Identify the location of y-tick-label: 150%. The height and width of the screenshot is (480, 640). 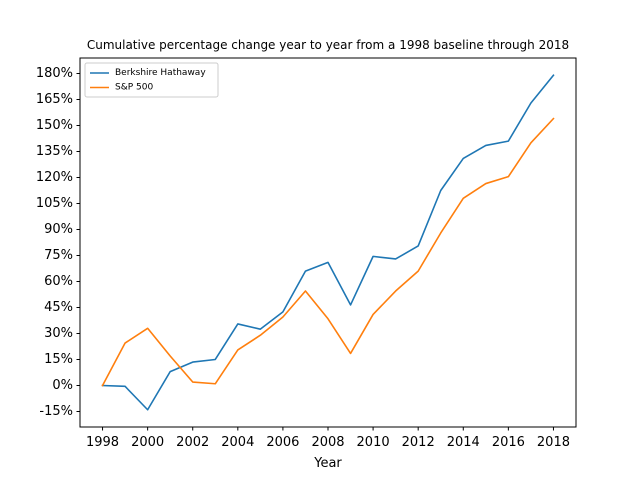
(54, 125).